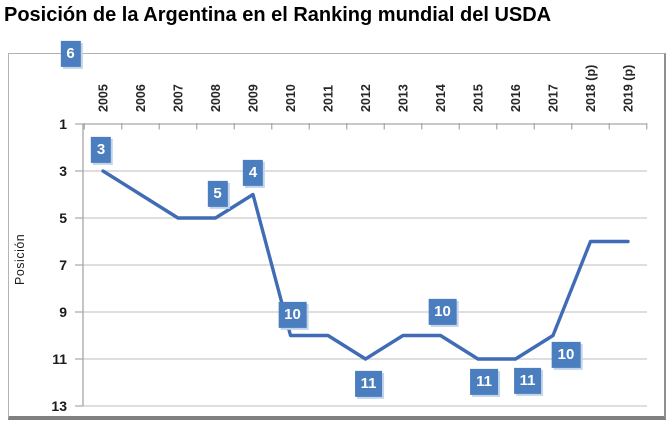 This screenshot has width=672, height=423. Describe the element at coordinates (554, 98) in the screenshot. I see `x-tick-label: 2017` at that location.